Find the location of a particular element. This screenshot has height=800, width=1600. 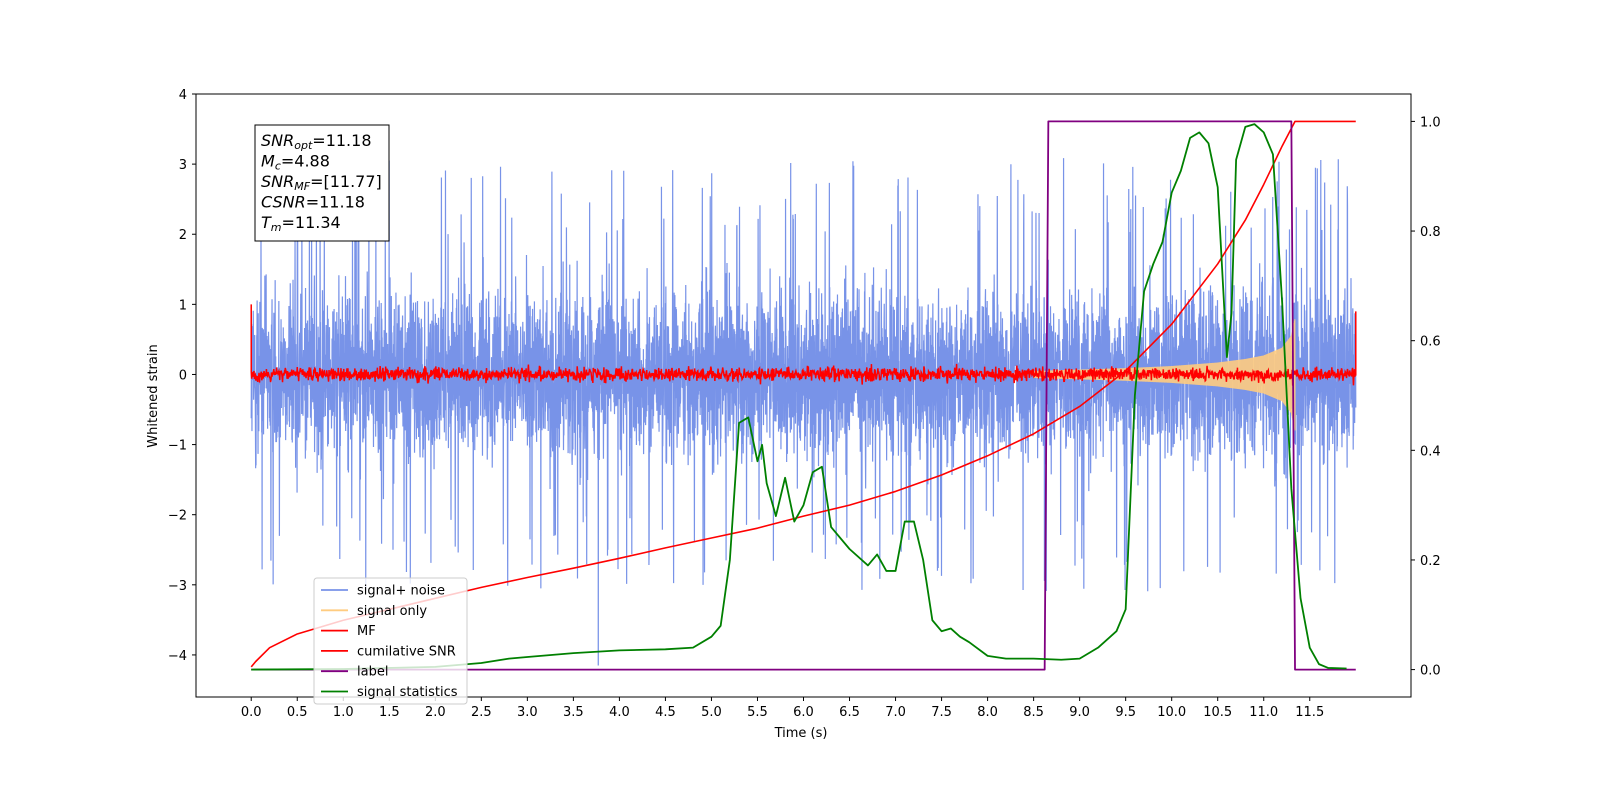

x-tick-label: 10.5 is located at coordinates (1217, 712).